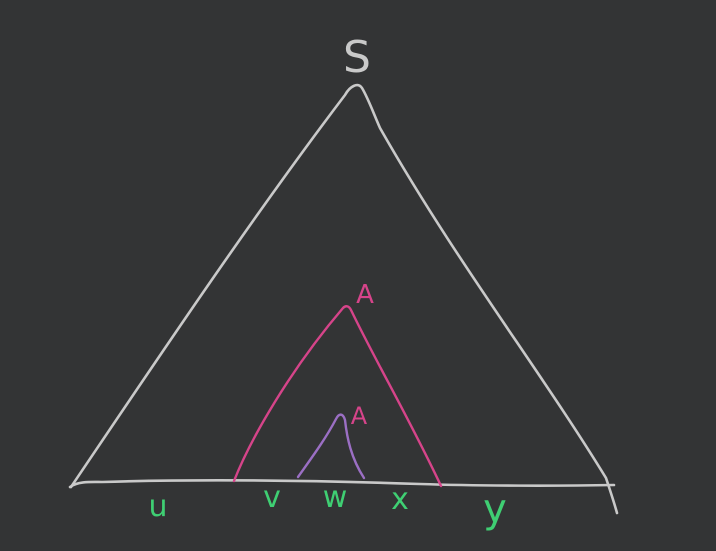 The height and width of the screenshot is (551, 716). Describe the element at coordinates (400, 499) in the screenshot. I see `segment-label-x: x` at that location.